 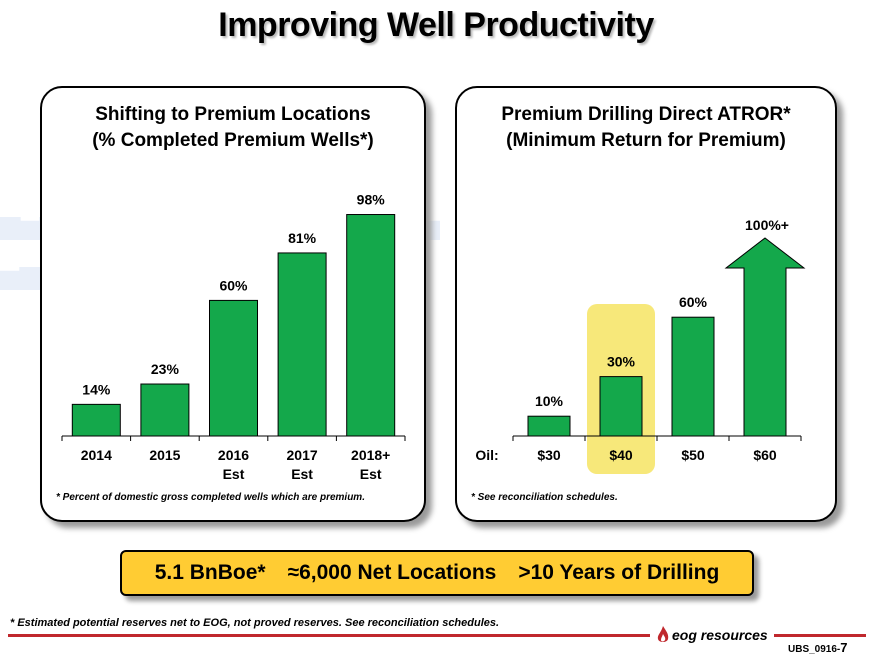 What do you see at coordinates (663, 634) in the screenshot?
I see `flame-icon` at bounding box center [663, 634].